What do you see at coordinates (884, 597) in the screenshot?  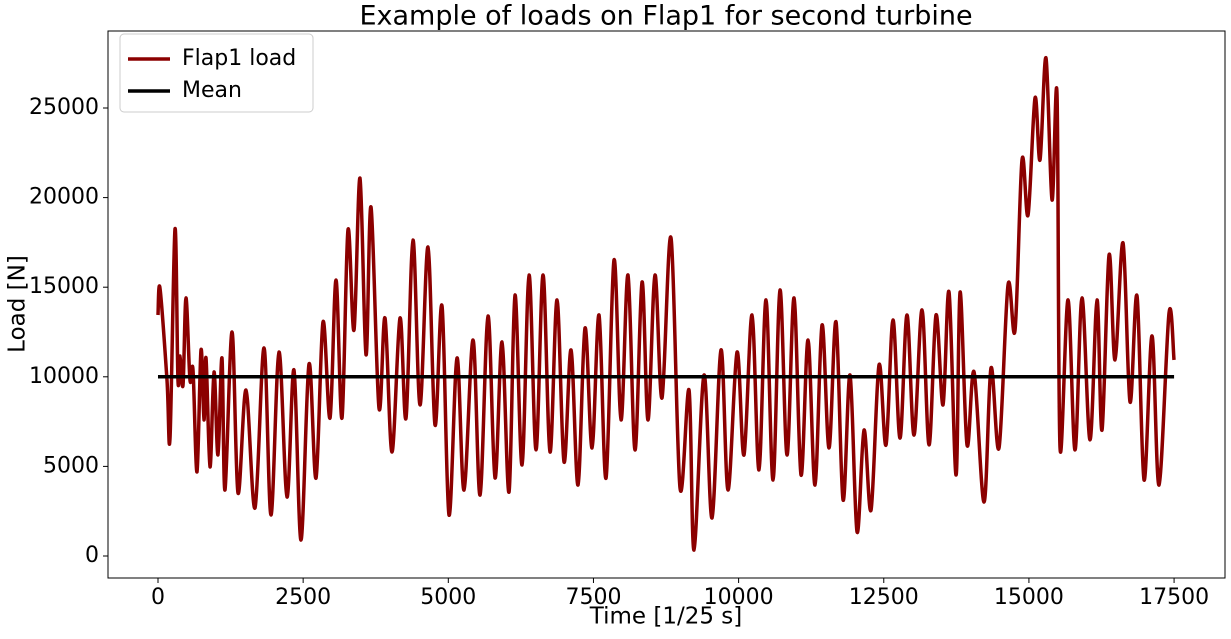 I see `x-tick-label: 12500` at bounding box center [884, 597].